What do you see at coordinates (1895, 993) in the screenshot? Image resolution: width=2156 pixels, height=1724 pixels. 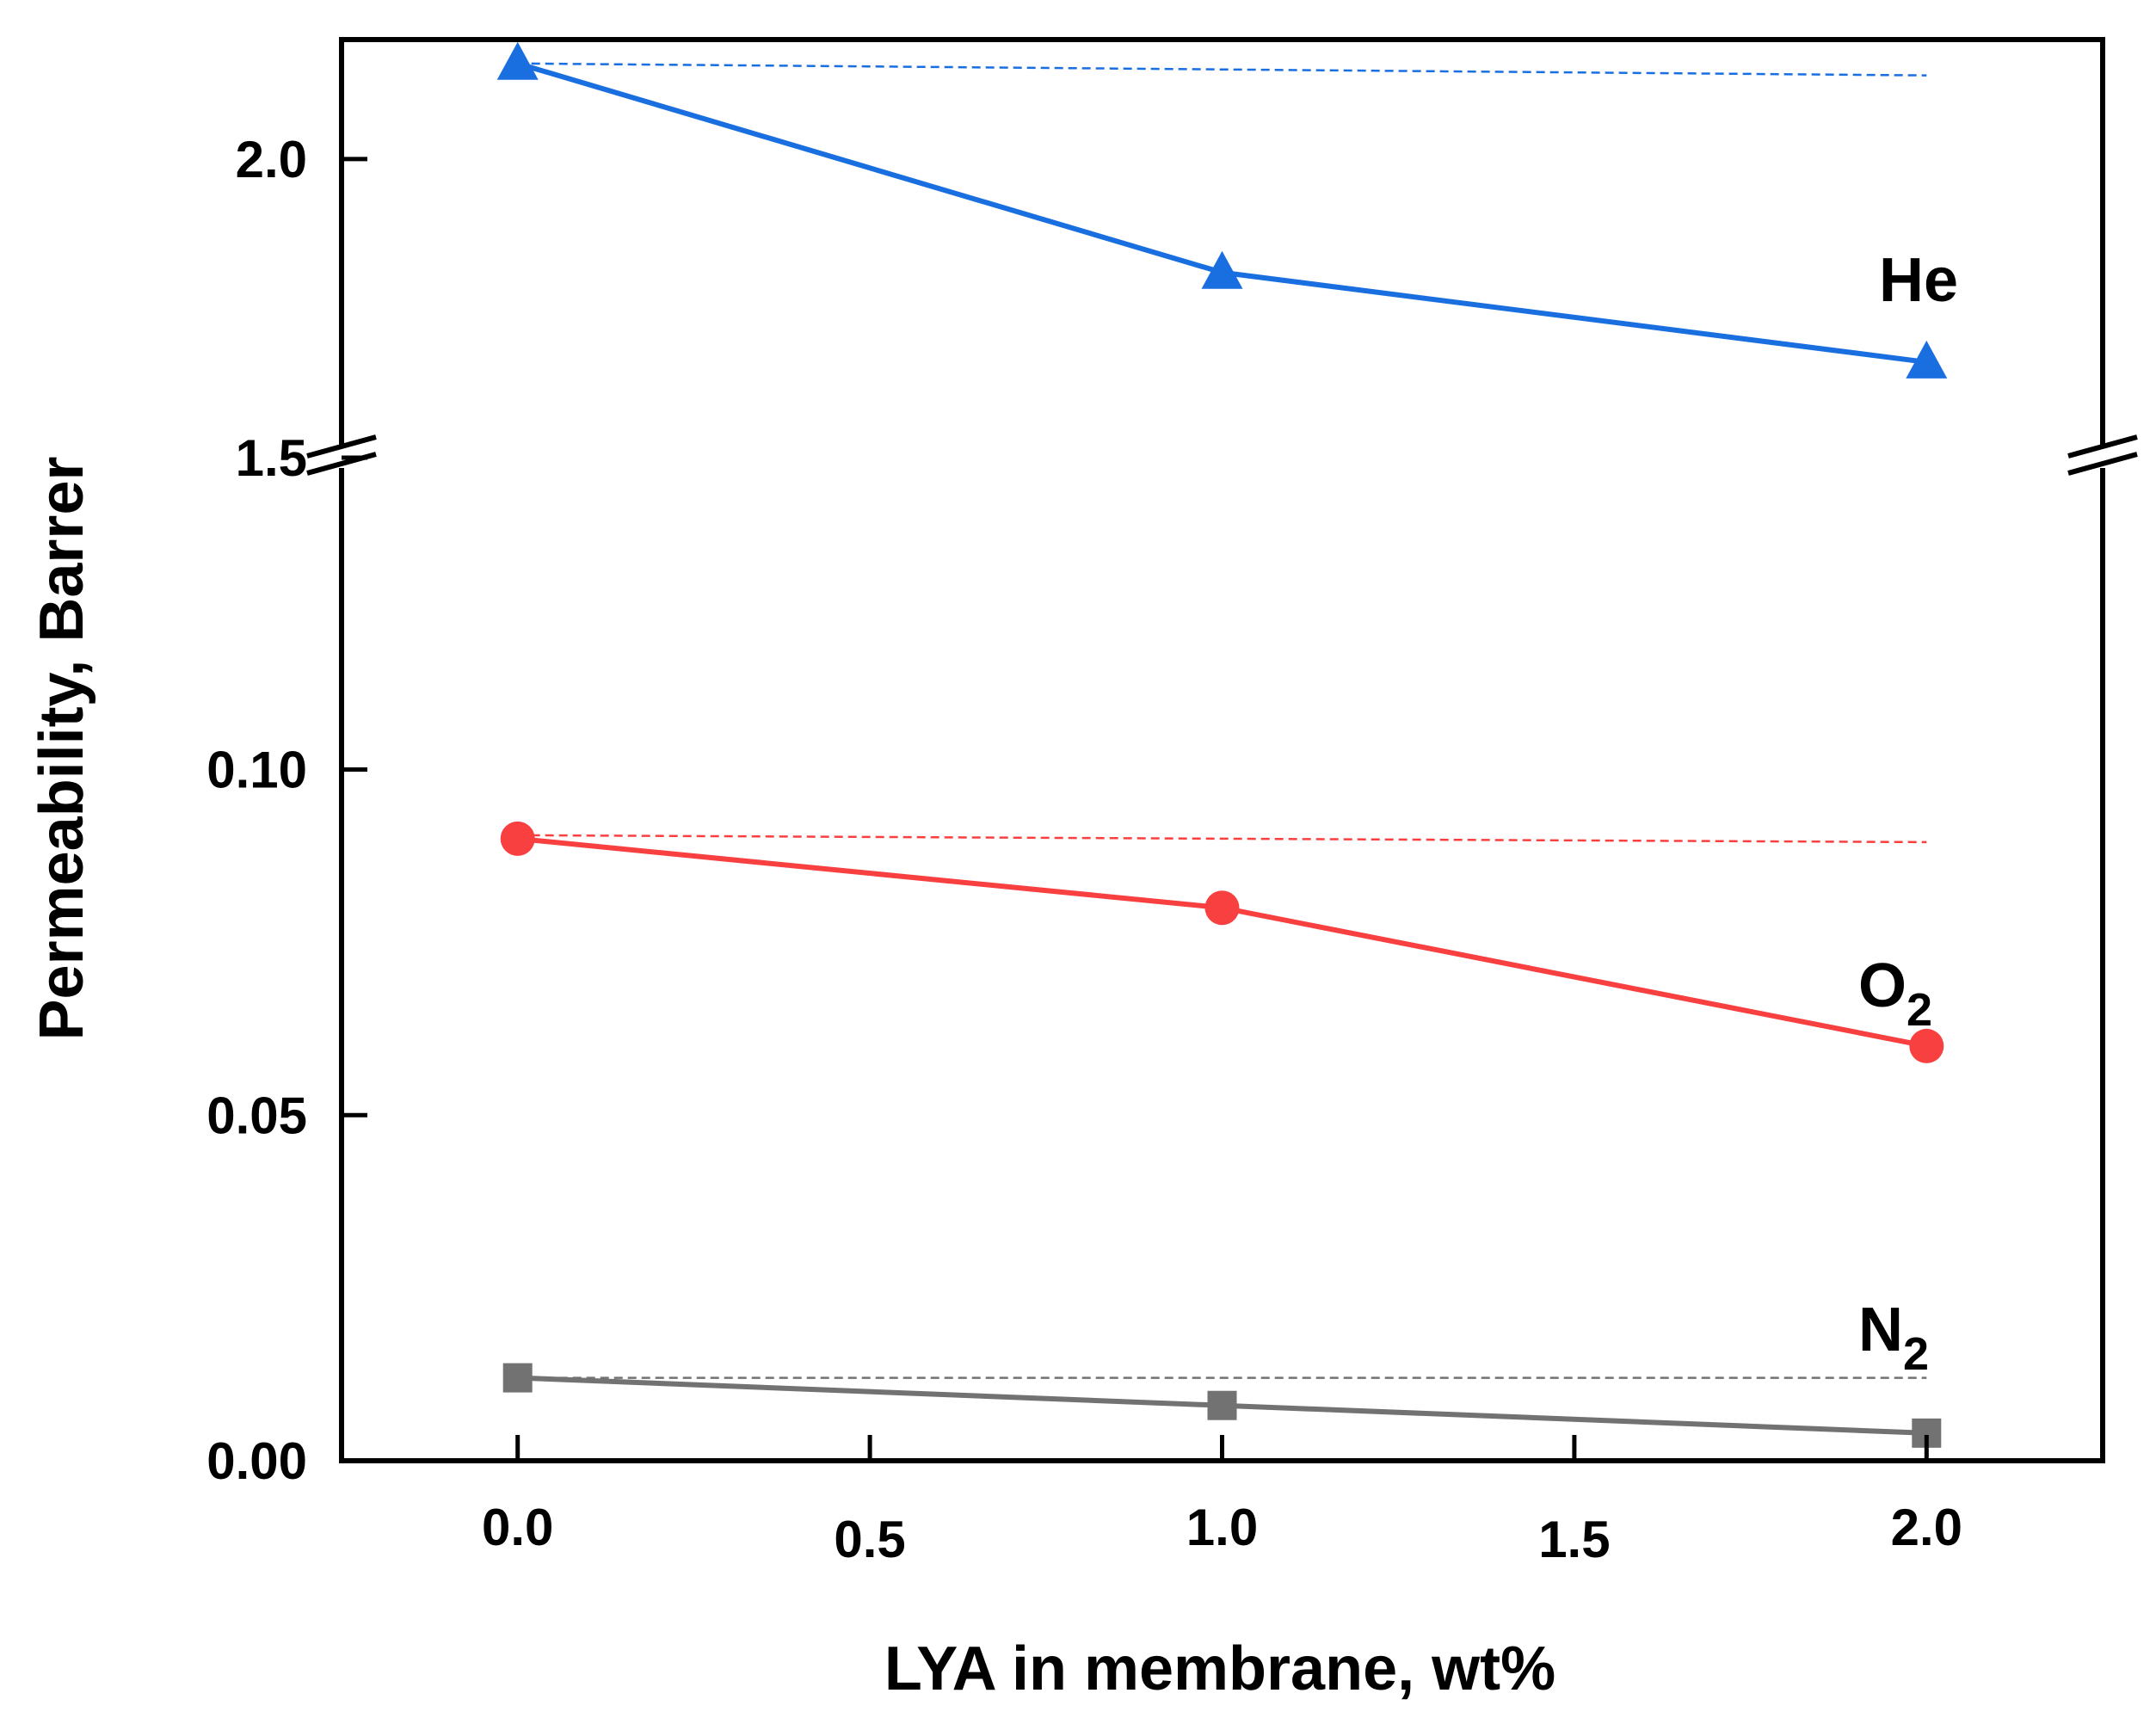 I see `series-label-o2: O2` at bounding box center [1895, 993].